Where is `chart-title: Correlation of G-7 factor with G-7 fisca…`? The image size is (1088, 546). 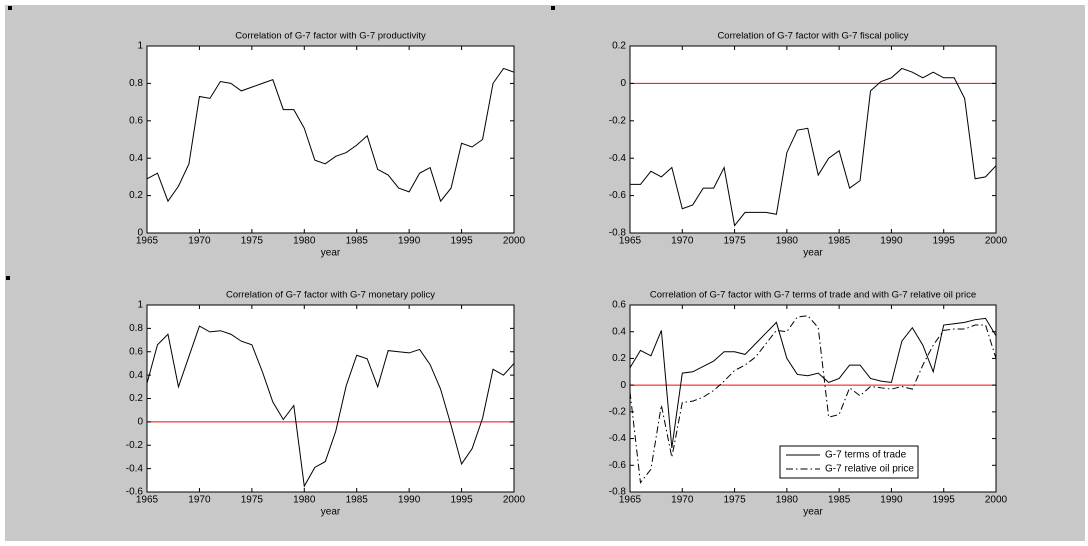
chart-title: Correlation of G-7 factor with G-7 fisca… is located at coordinates (812, 36).